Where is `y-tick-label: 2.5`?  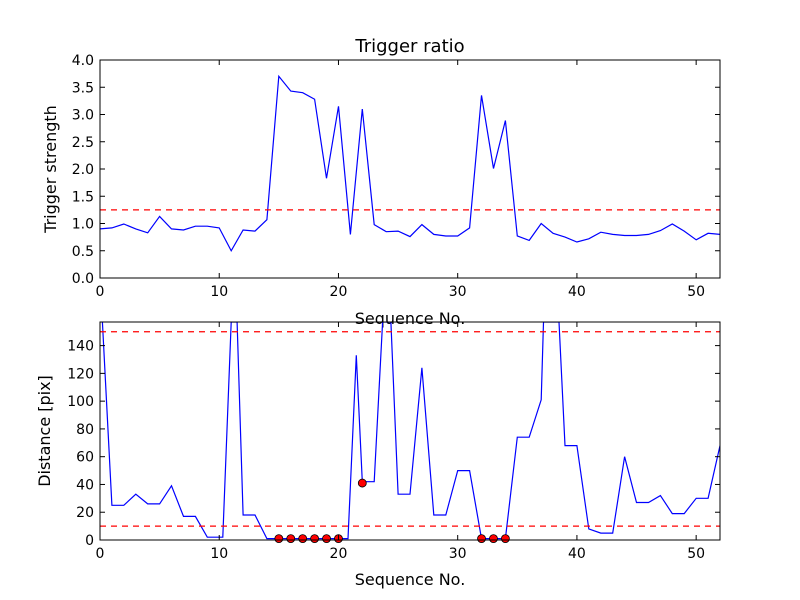
y-tick-label: 2.5 is located at coordinates (83, 143).